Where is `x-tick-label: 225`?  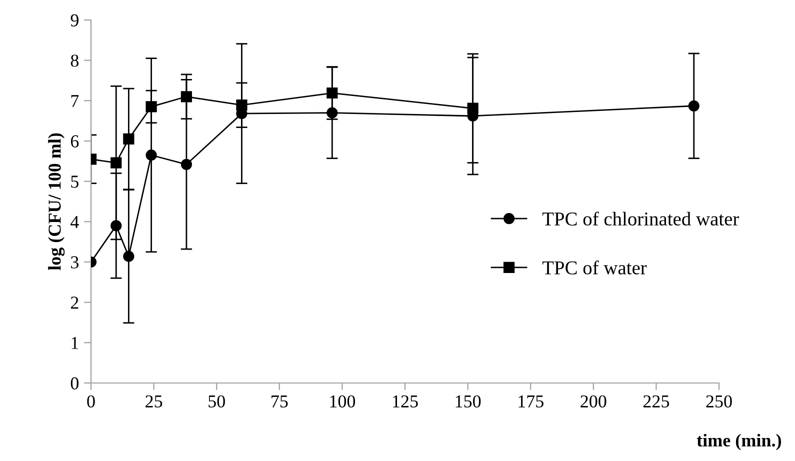
x-tick-label: 225 is located at coordinates (656, 401).